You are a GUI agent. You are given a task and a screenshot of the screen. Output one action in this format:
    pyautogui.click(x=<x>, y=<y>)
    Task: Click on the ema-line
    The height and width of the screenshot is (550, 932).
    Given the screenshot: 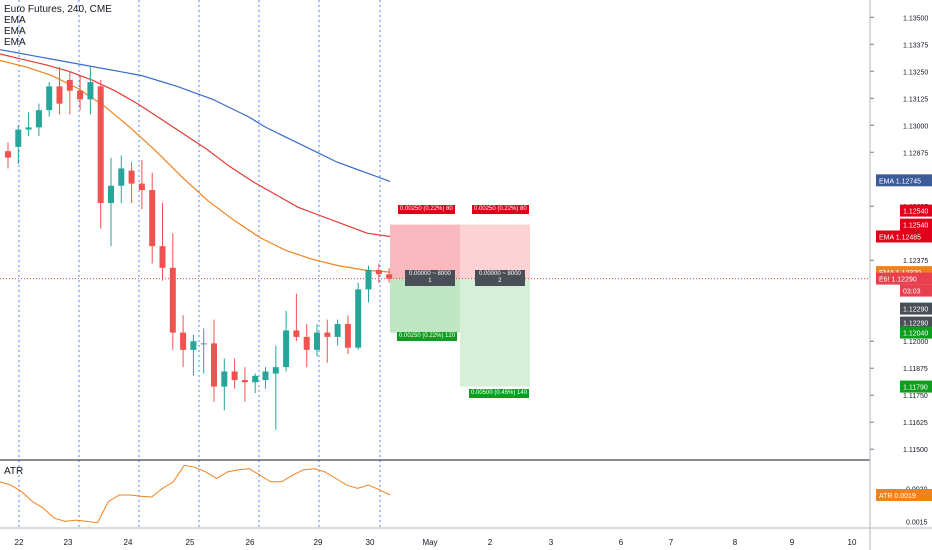 What is the action you would take?
    pyautogui.click(x=195, y=145)
    